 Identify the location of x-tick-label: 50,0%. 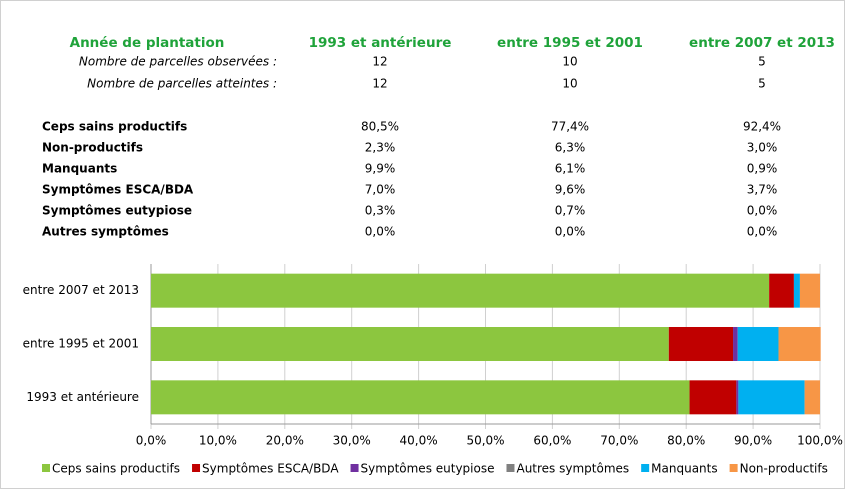
(485, 441).